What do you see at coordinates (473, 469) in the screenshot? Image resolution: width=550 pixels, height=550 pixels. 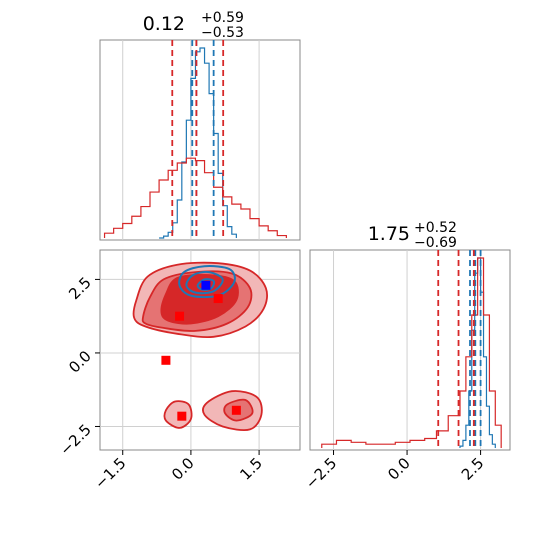 I see `x-tick-label: 2.5` at bounding box center [473, 469].